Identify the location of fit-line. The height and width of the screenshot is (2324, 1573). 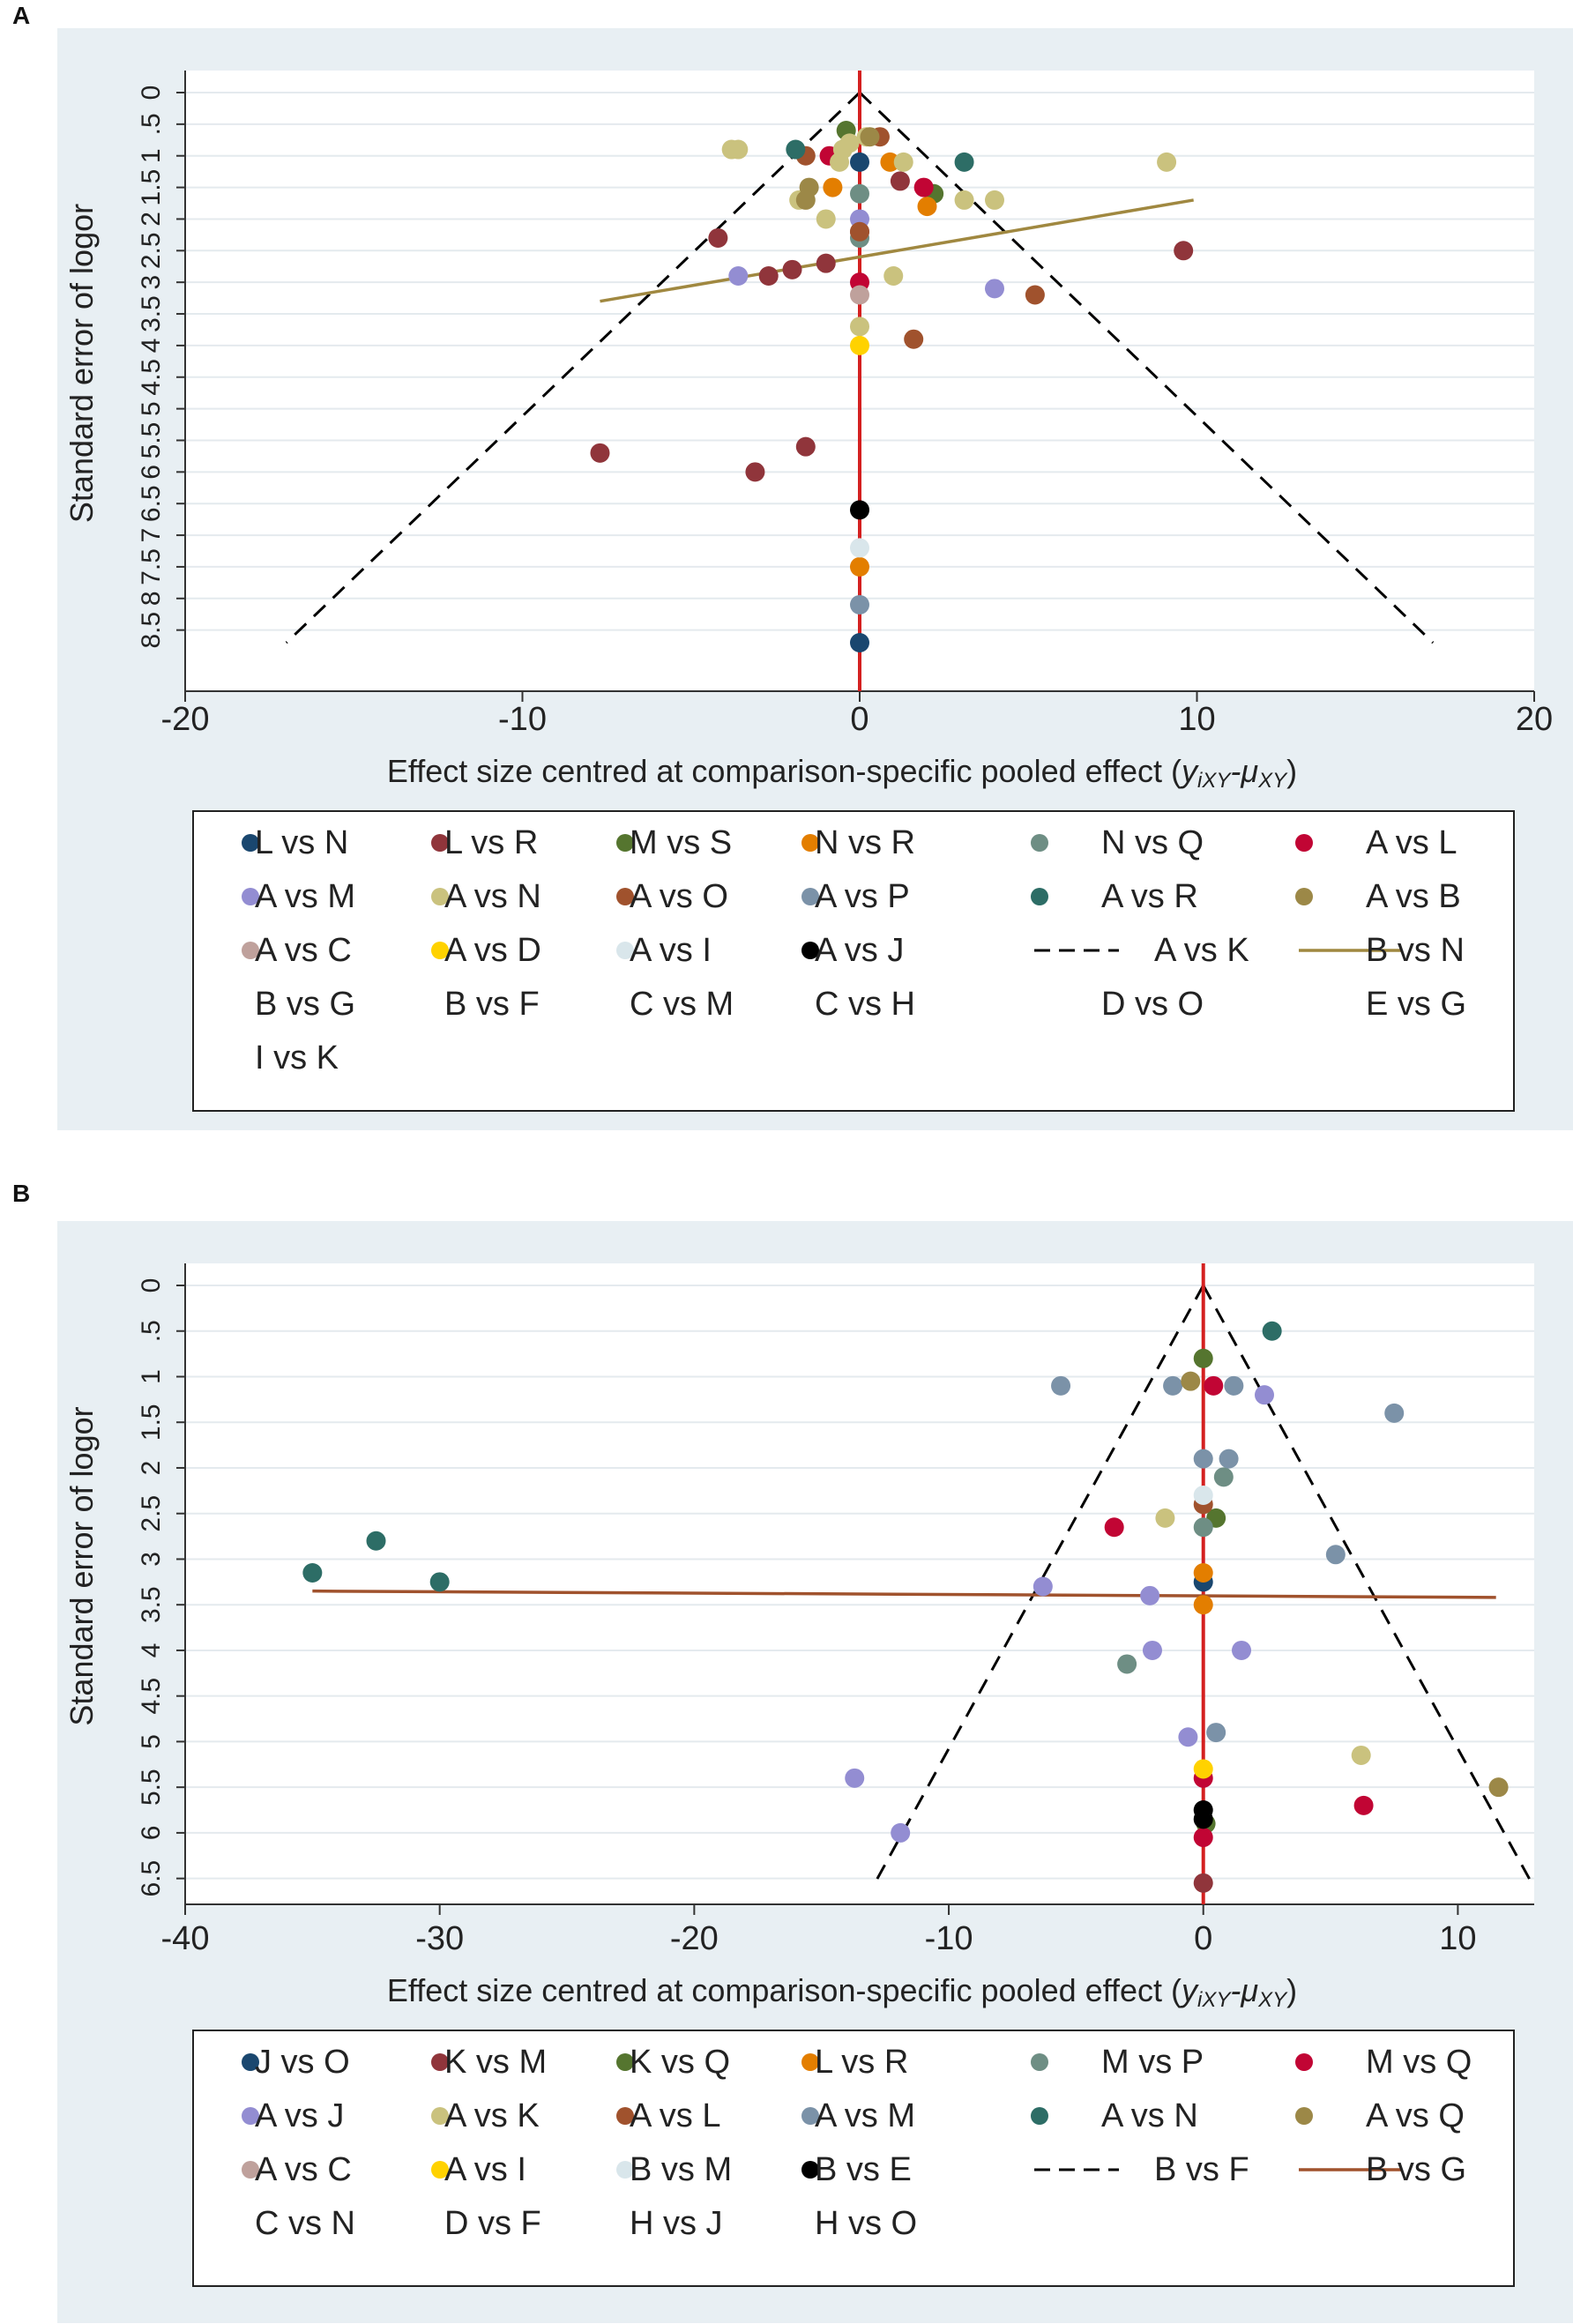
(897, 250).